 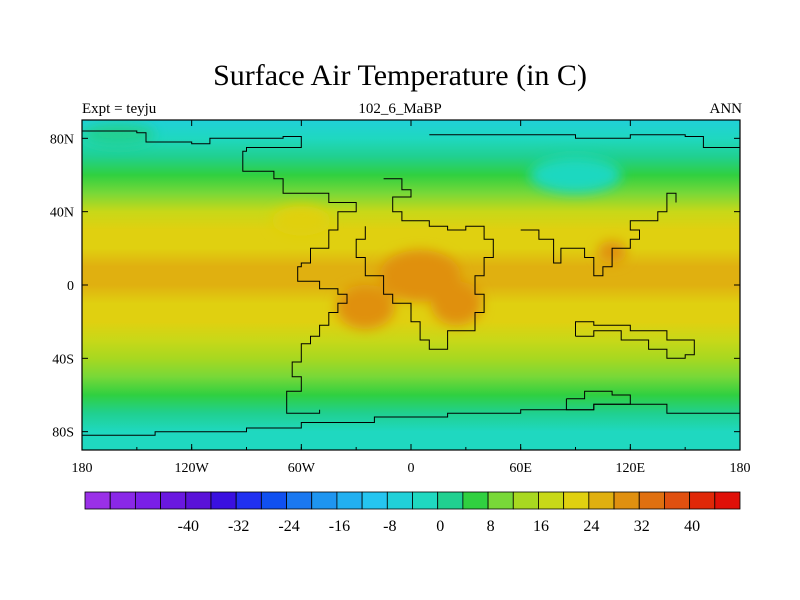 I want to click on colorbar-label: -8, so click(x=389, y=526).